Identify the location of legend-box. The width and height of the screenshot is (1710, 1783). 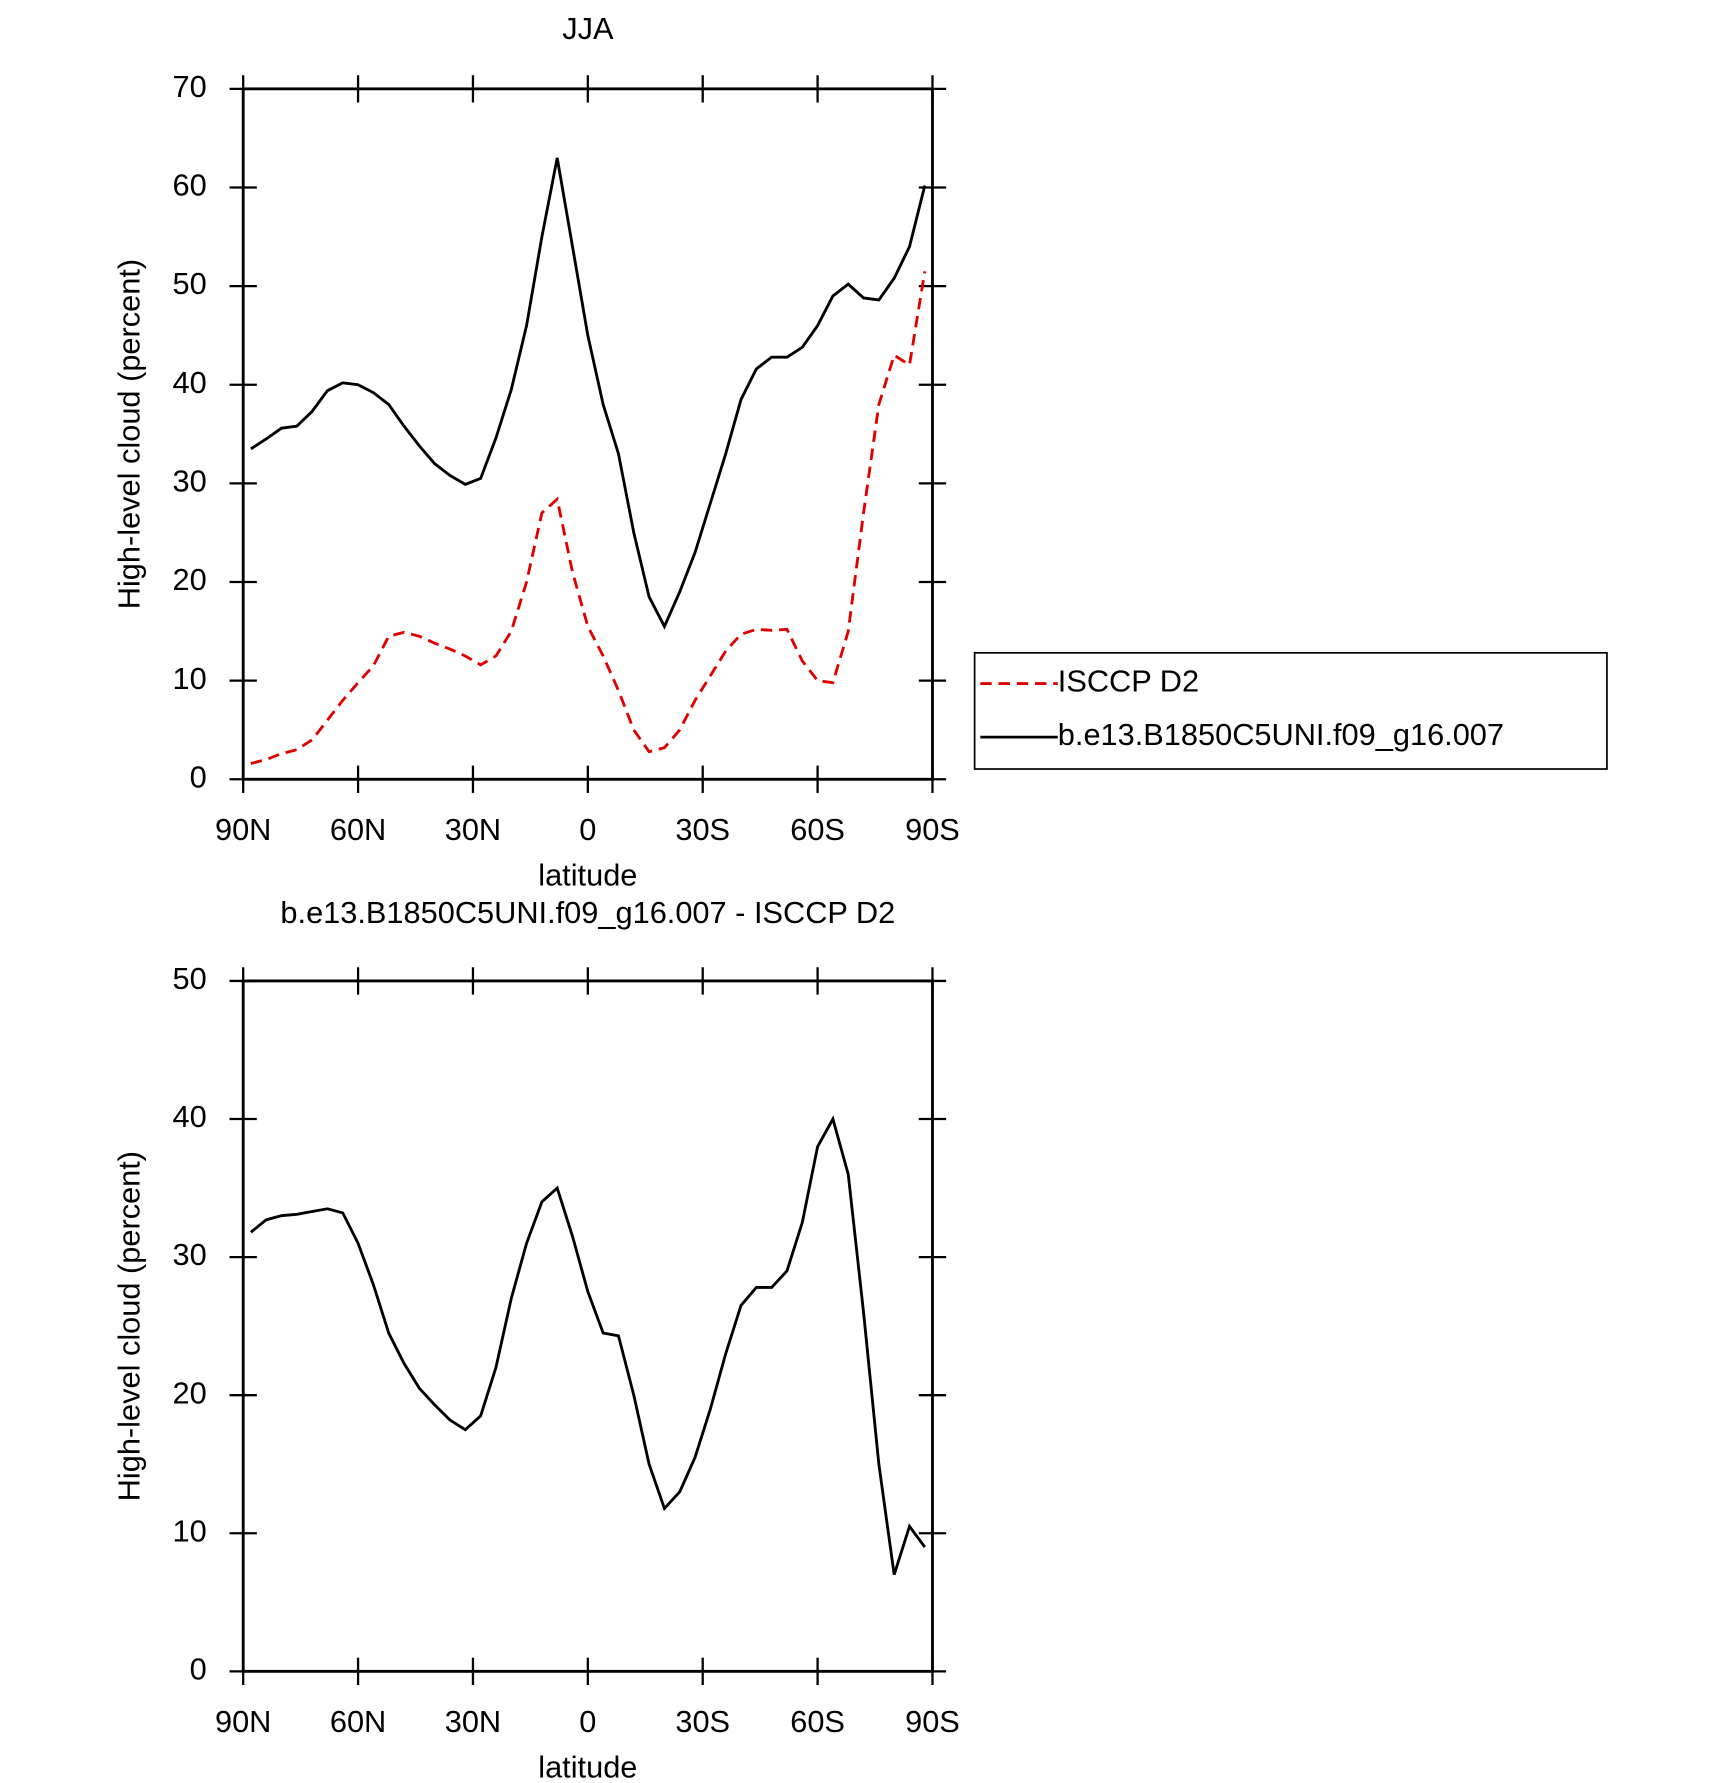
(1290, 710).